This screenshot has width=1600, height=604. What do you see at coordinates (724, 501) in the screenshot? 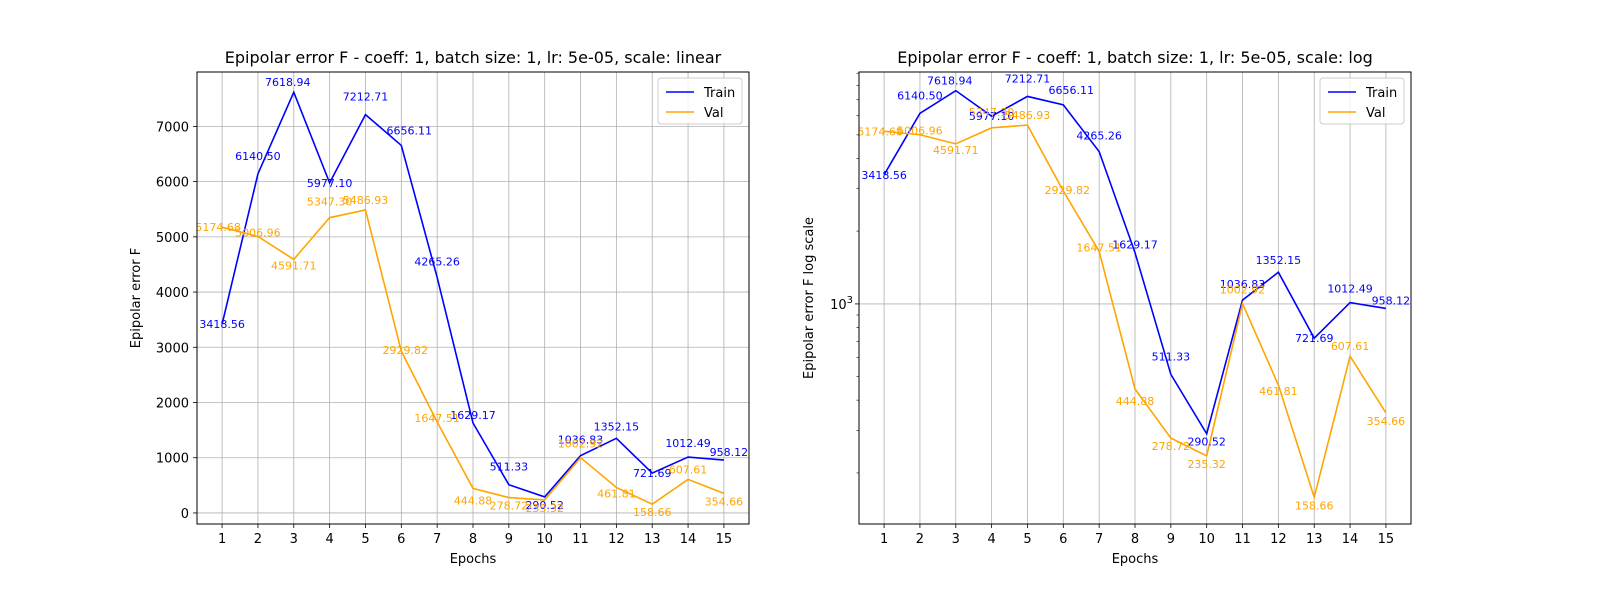
I see `data-label-val: 354.66` at bounding box center [724, 501].